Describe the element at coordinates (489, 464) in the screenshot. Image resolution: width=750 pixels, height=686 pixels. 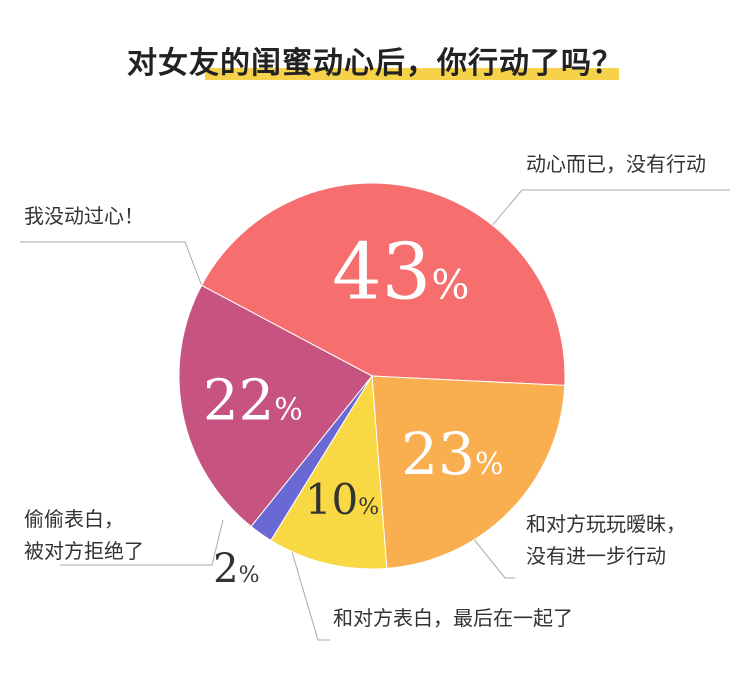
I see `pie-label-unit-flirt: %` at that location.